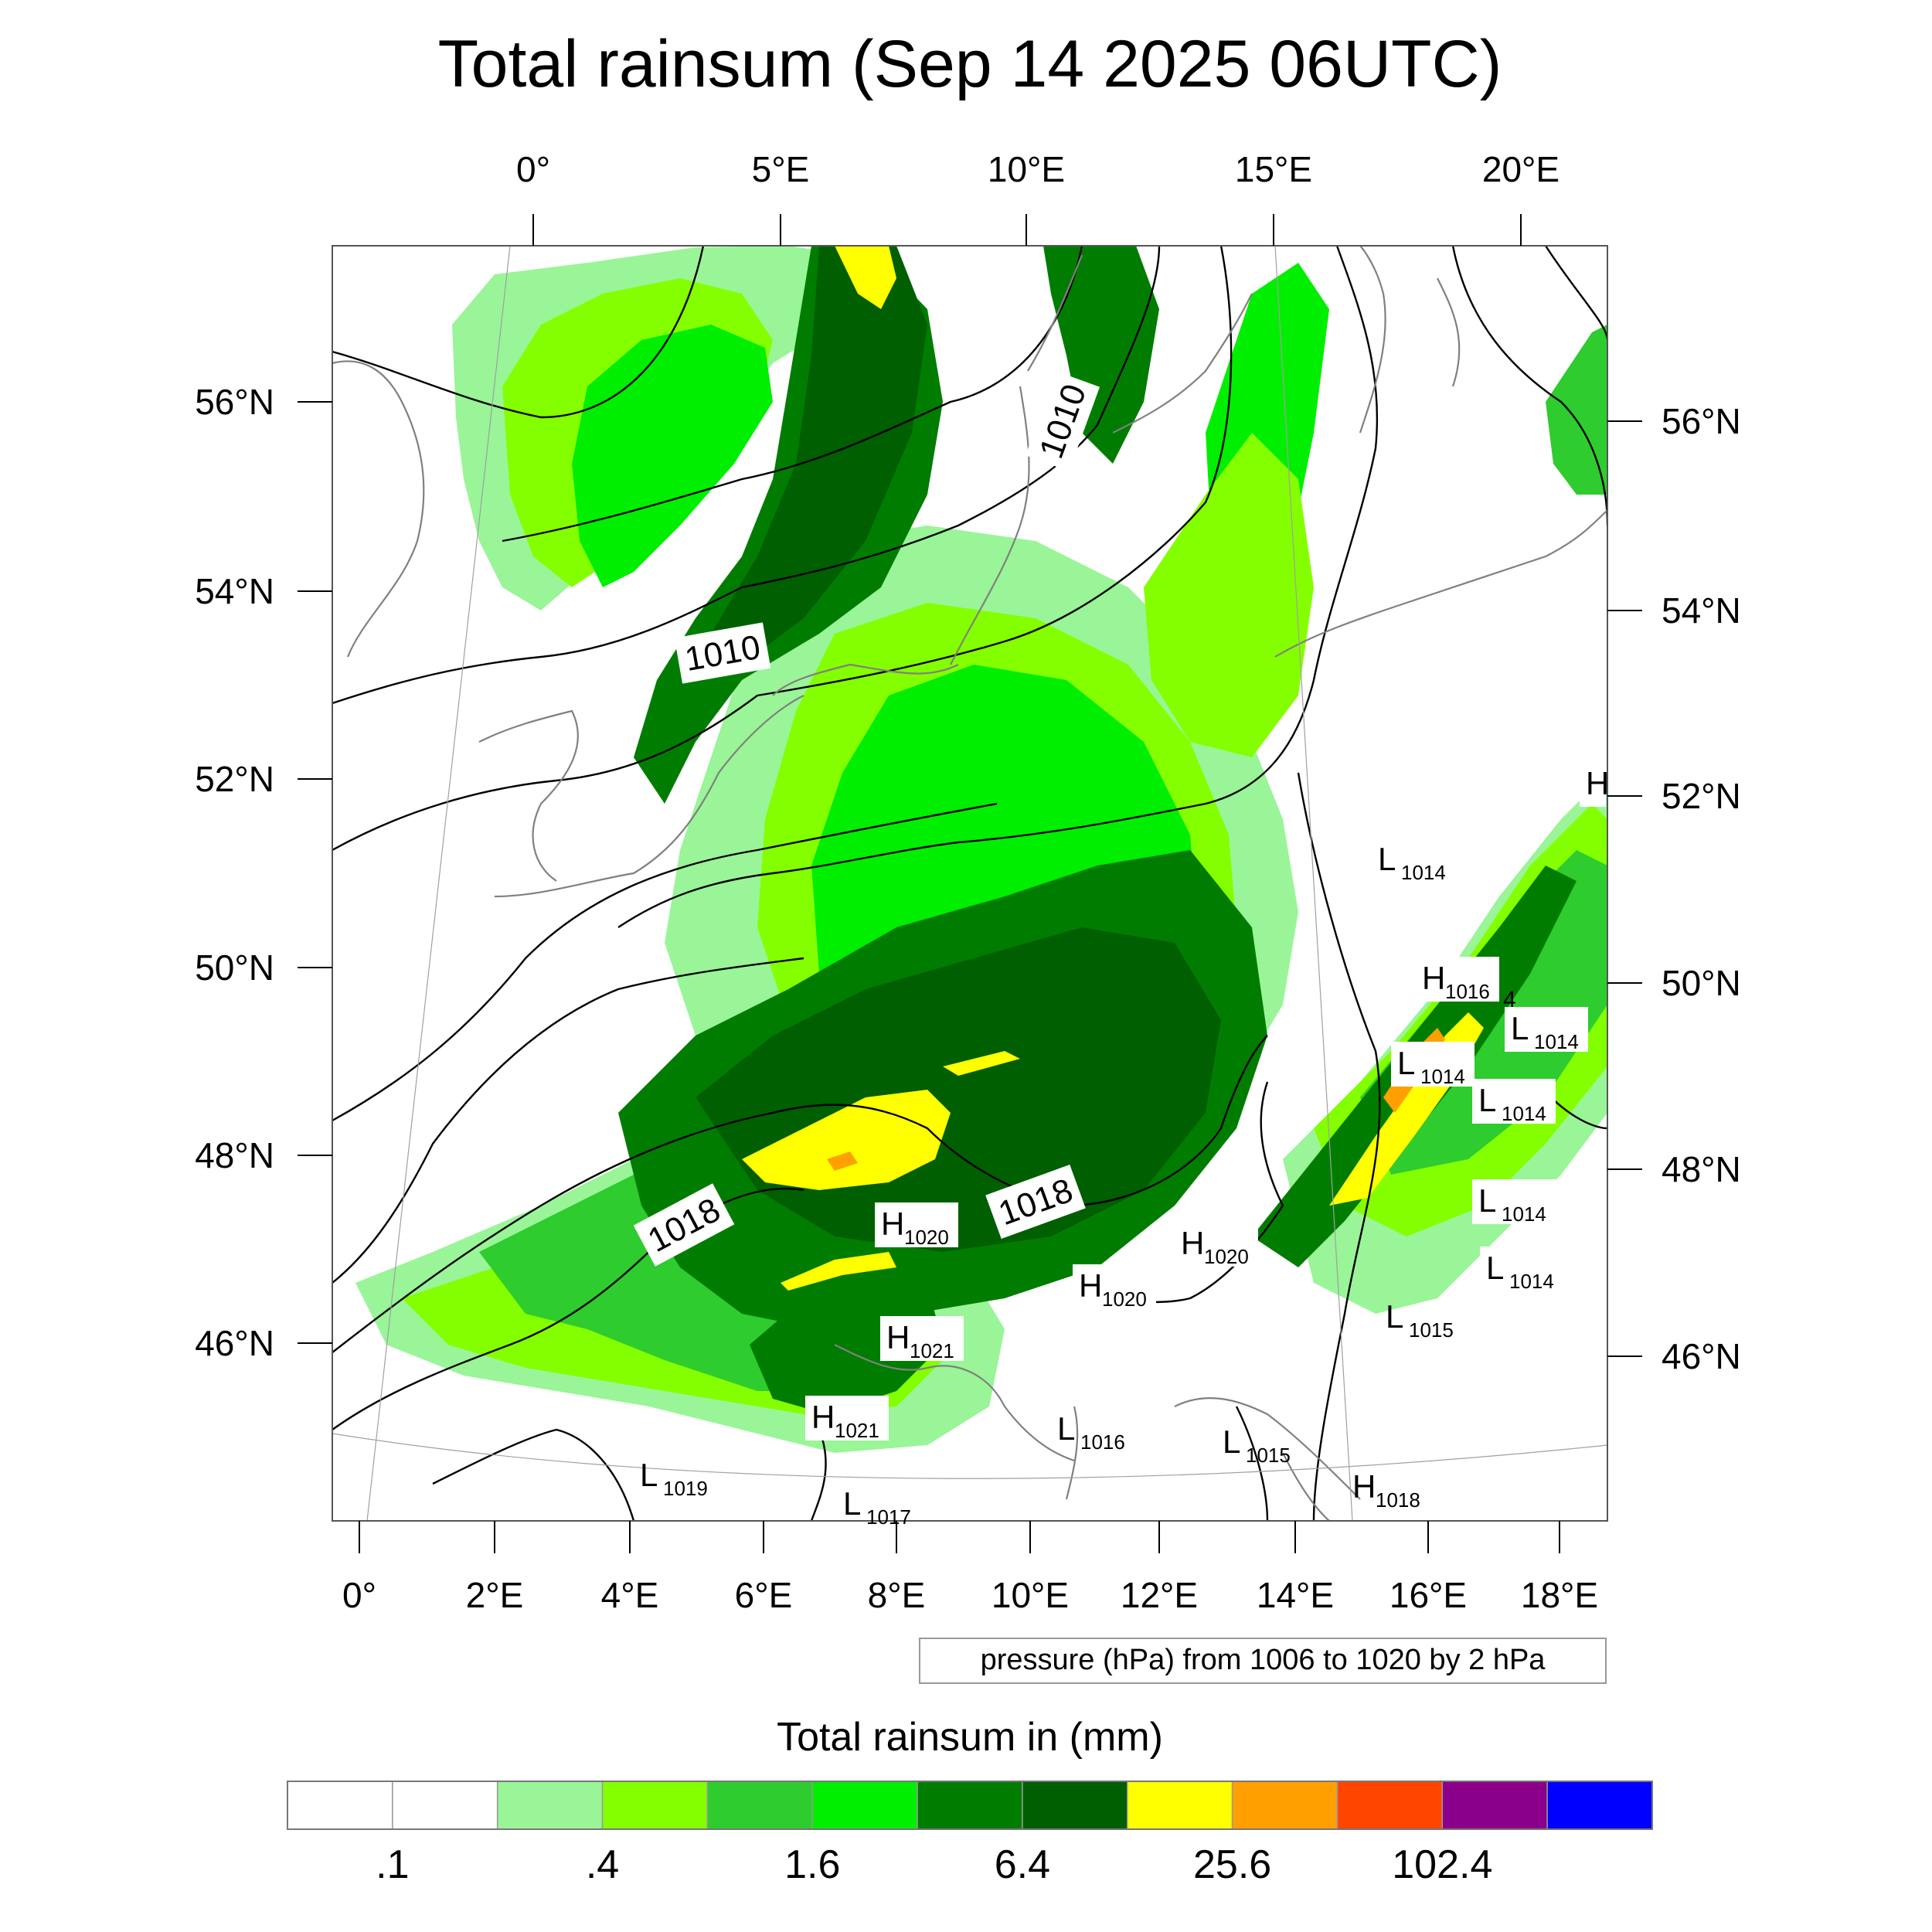 This screenshot has height=1932, width=1932. What do you see at coordinates (843, 1161) in the screenshot?
I see `rain-orange-central` at bounding box center [843, 1161].